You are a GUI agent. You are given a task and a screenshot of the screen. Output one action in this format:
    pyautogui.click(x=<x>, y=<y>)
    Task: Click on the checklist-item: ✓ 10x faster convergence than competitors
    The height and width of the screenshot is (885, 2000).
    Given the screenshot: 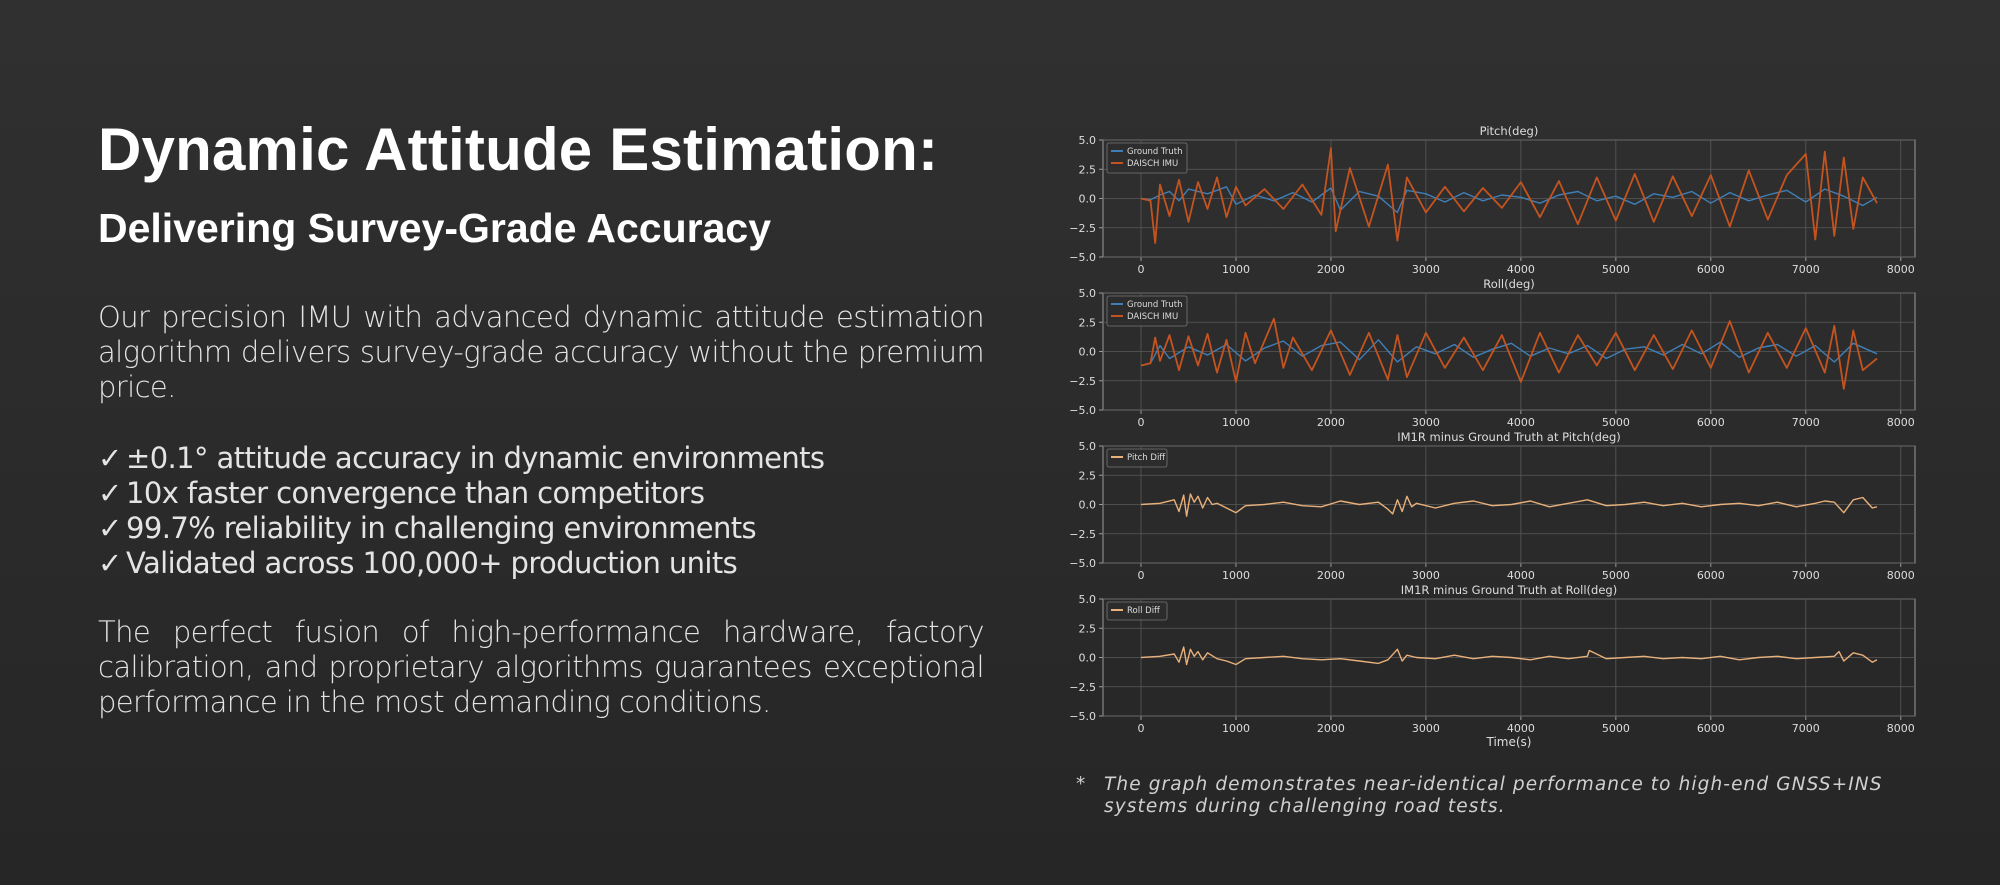 What is the action you would take?
    pyautogui.click(x=541, y=493)
    